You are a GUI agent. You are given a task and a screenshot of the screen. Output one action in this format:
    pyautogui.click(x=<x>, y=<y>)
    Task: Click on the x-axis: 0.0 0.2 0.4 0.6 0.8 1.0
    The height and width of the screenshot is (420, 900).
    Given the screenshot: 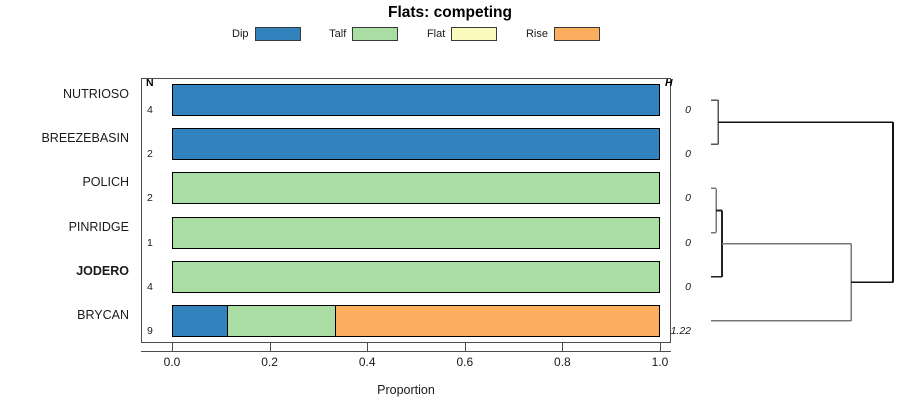 What is the action you would take?
    pyautogui.click(x=406, y=363)
    